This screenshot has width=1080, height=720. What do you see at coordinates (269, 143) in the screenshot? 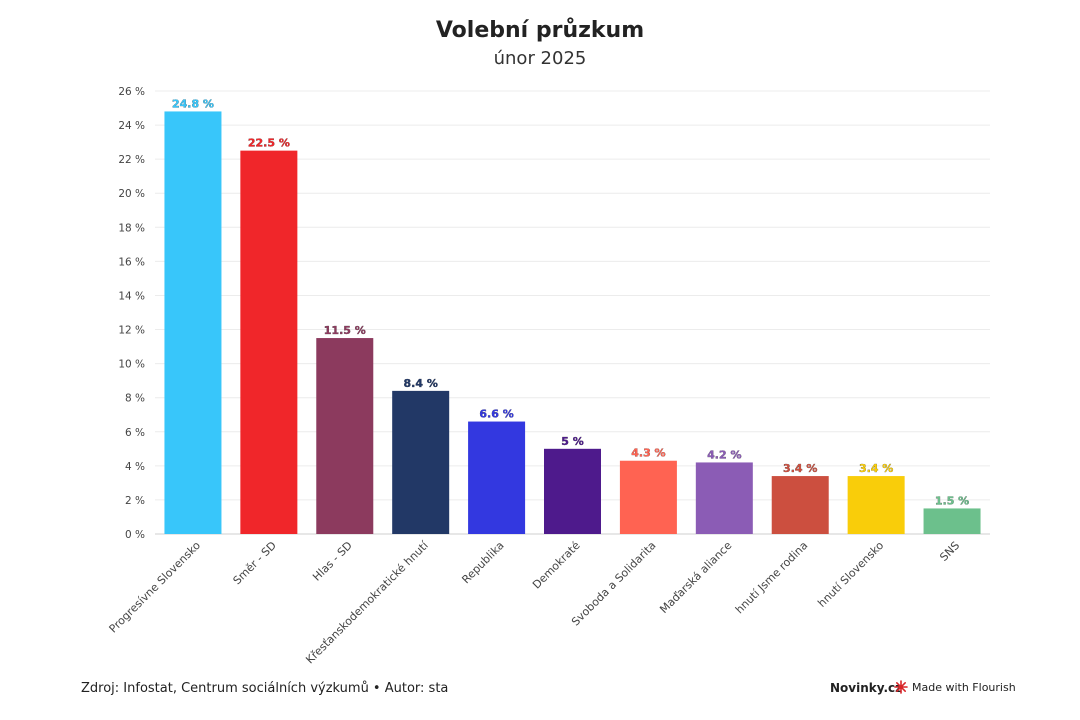
I see `data-label: 22.5 %` at bounding box center [269, 143].